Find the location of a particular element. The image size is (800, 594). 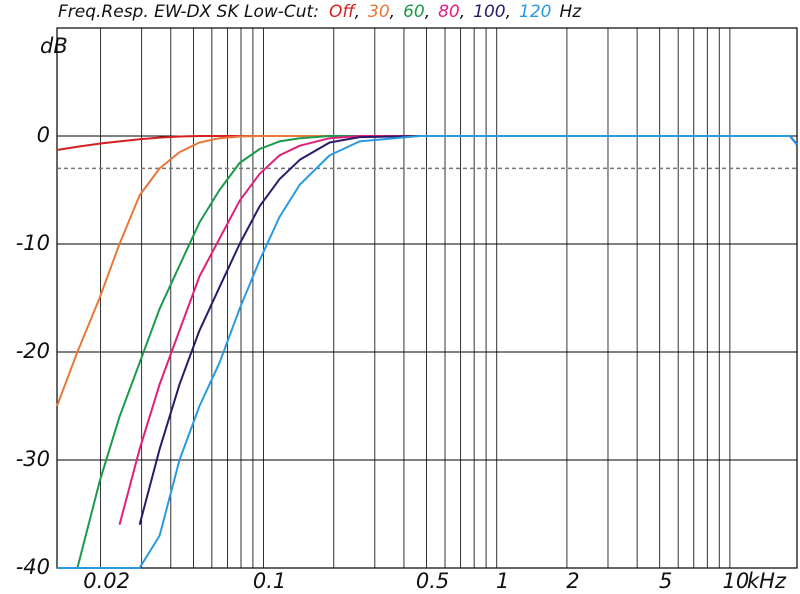

x-tick-label: 0.1 is located at coordinates (269, 581).